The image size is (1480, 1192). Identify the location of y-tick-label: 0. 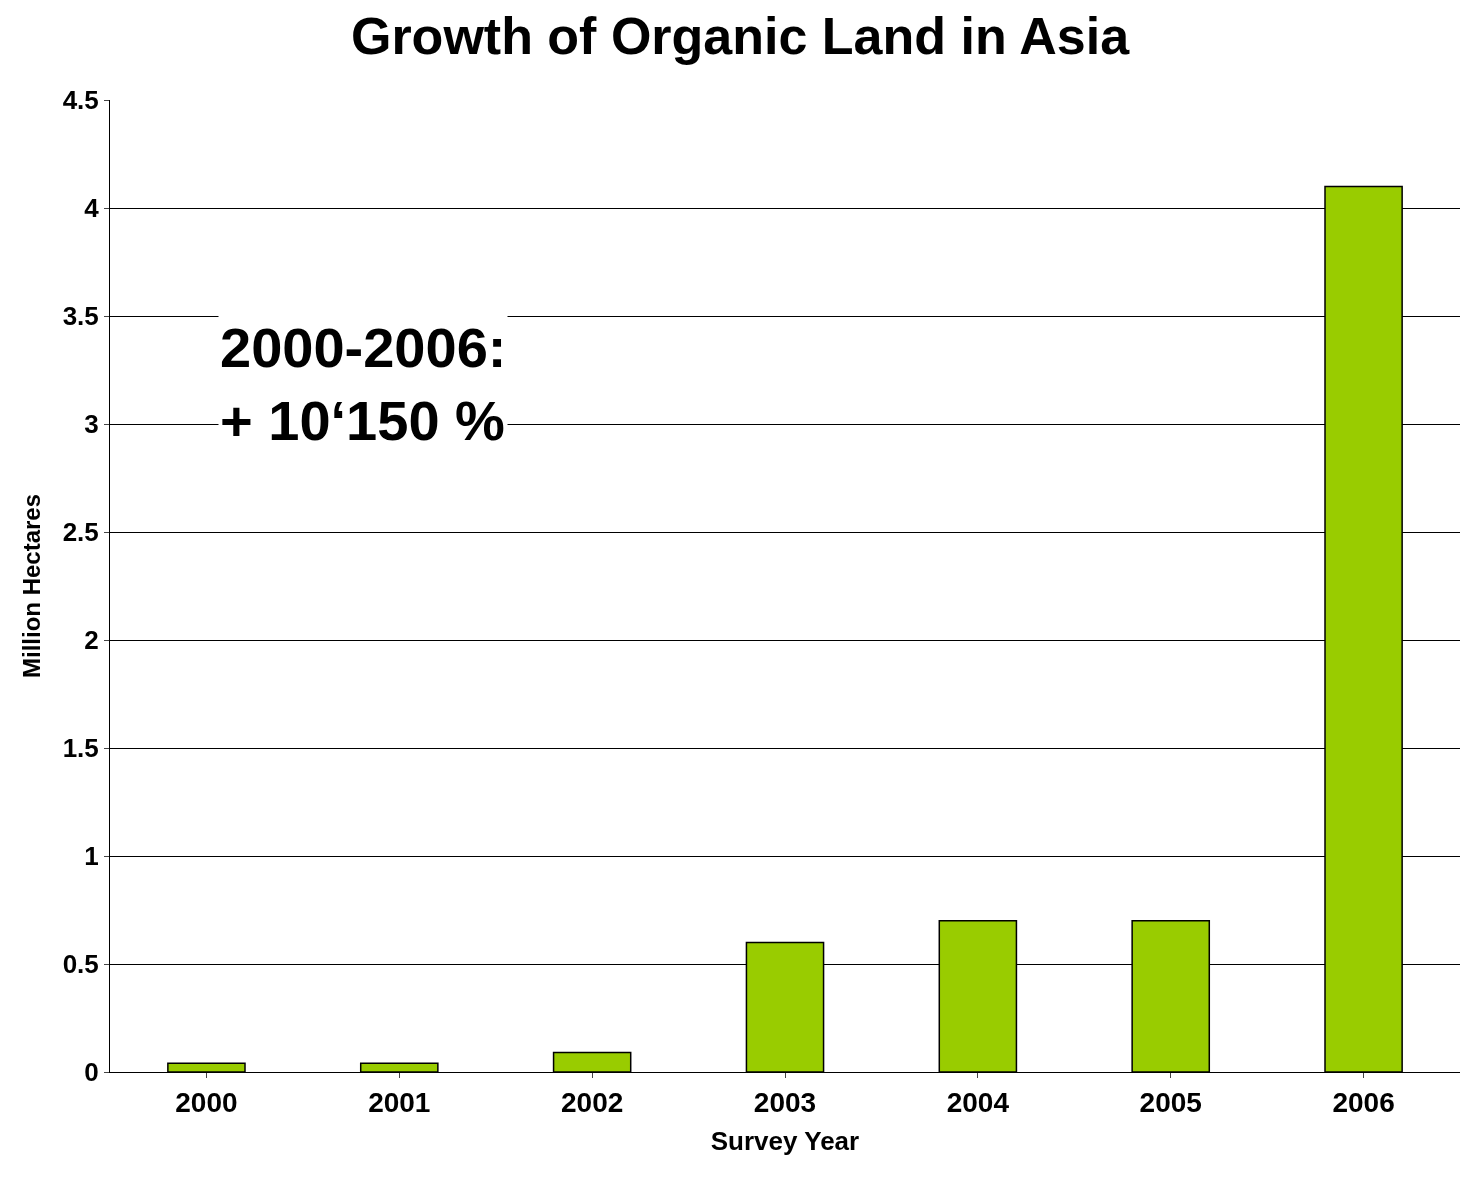
(91, 1072).